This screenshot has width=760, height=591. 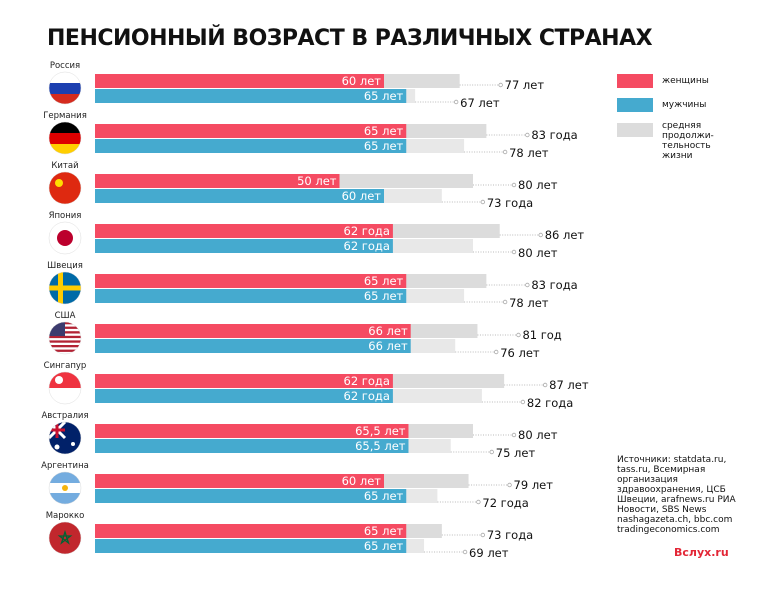 What do you see at coordinates (505, 503) in the screenshot?
I see `life-expectancy-label: 72 года` at bounding box center [505, 503].